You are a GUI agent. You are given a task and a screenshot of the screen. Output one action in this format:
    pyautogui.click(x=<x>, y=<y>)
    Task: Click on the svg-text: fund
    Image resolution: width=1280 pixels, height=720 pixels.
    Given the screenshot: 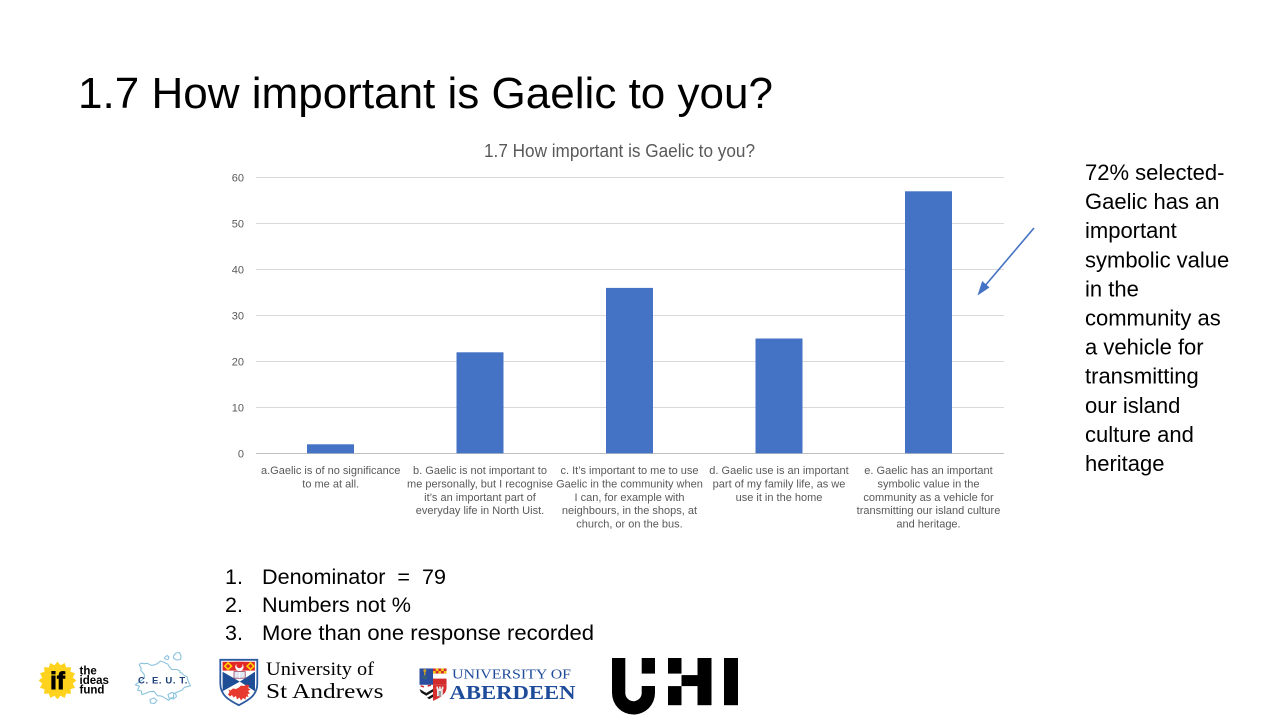 What is the action you would take?
    pyautogui.click(x=92, y=691)
    